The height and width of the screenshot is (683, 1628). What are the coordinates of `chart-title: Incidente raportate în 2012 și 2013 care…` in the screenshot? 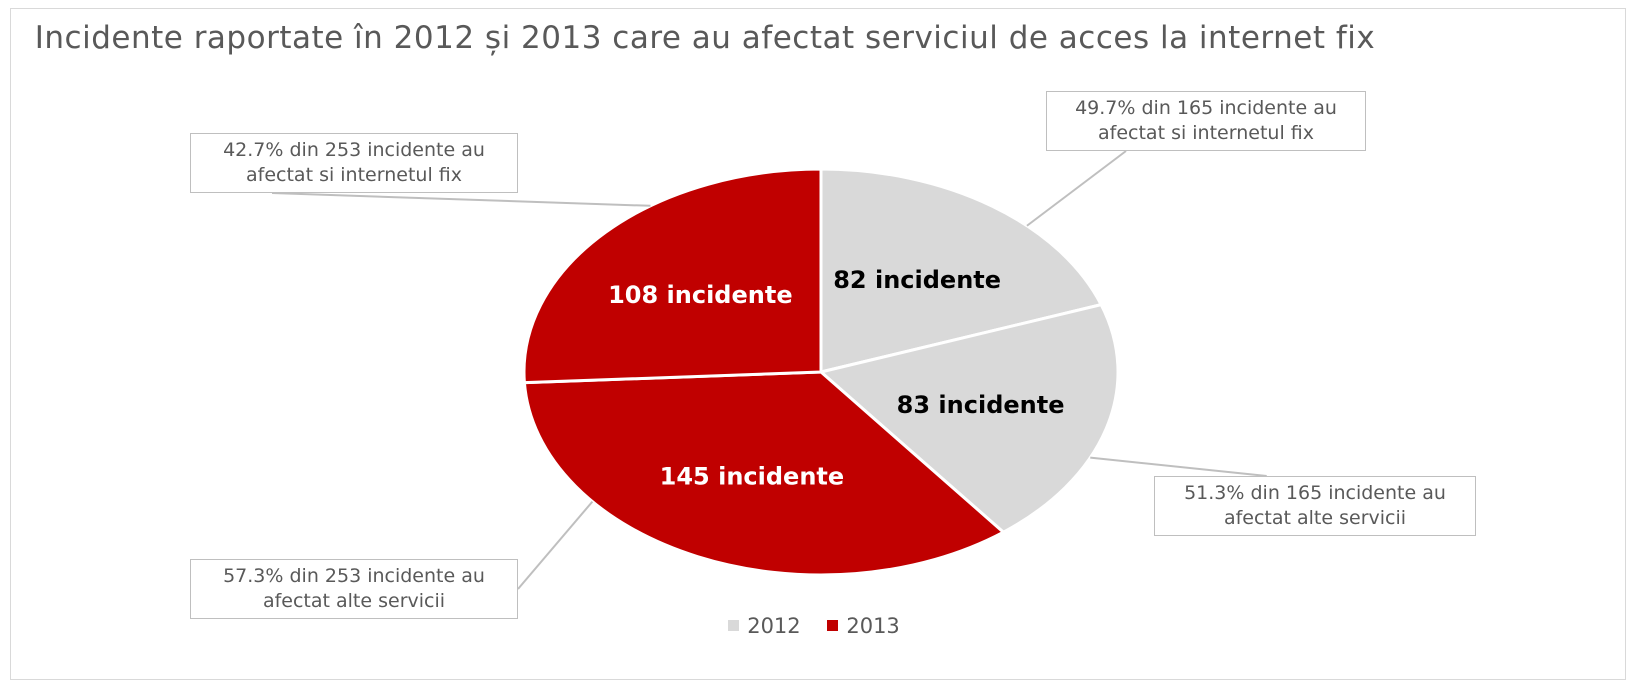 It's located at (705, 38).